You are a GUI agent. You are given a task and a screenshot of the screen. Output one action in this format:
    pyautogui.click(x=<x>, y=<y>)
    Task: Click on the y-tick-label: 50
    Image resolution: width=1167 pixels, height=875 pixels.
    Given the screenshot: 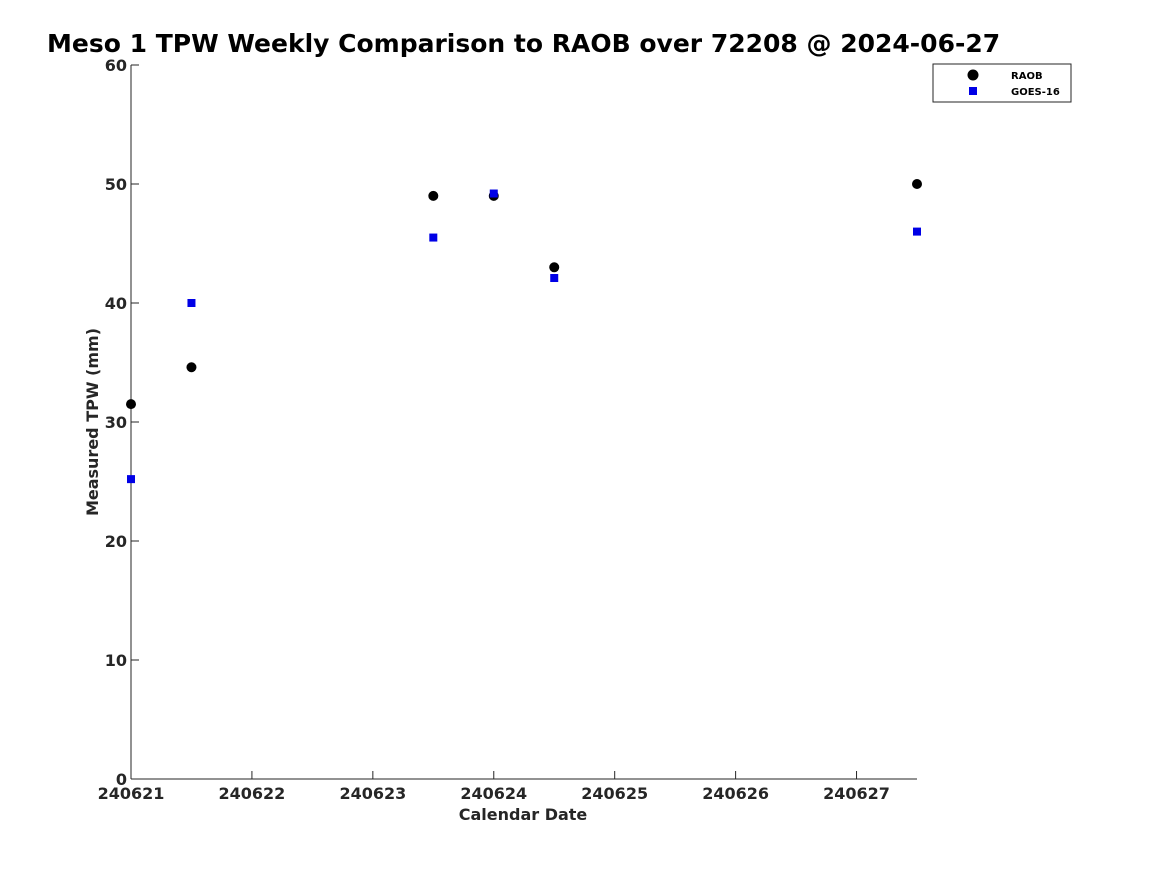 What is the action you would take?
    pyautogui.click(x=116, y=184)
    